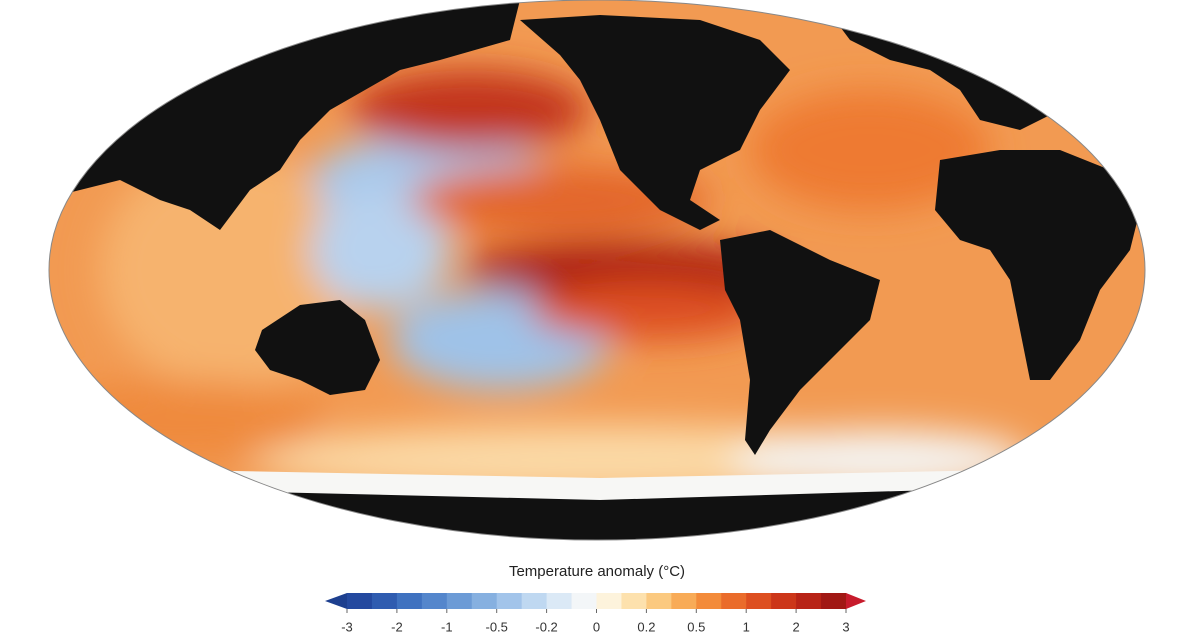 The width and height of the screenshot is (1200, 638). What do you see at coordinates (496, 626) in the screenshot?
I see `tick-label: -0.5` at bounding box center [496, 626].